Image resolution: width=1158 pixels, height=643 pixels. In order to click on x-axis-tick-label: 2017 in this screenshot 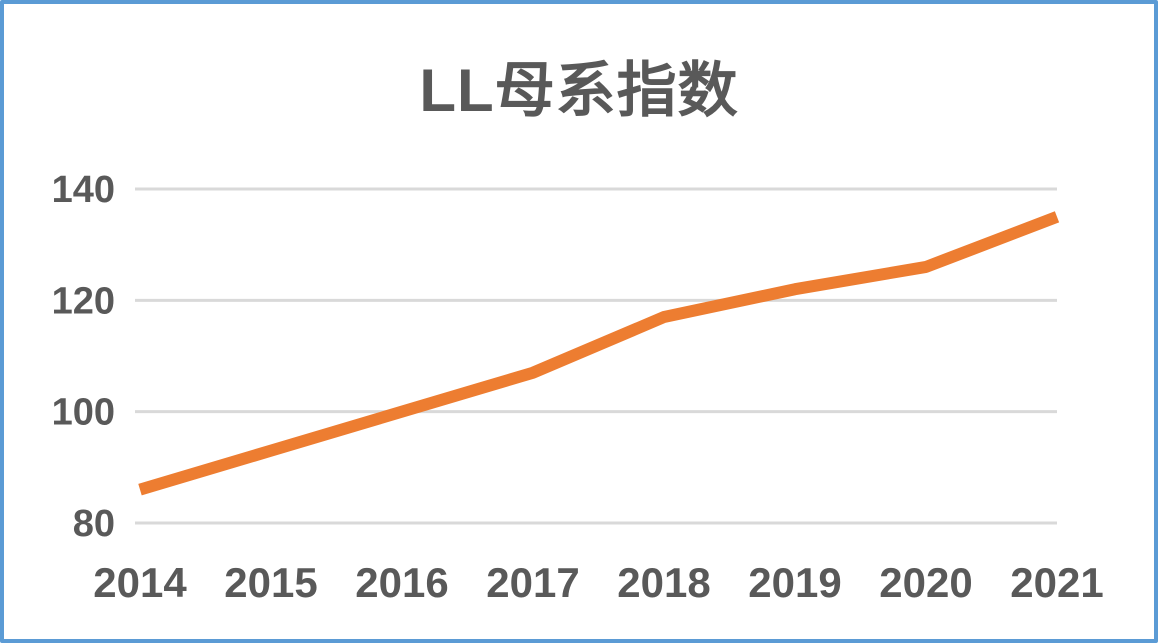, I will do `click(532, 582)`.